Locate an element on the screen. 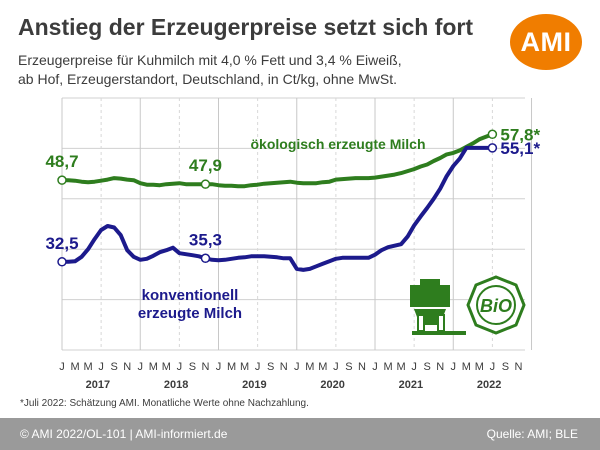 The image size is (600, 450). bio-seal-icon: BiO is located at coordinates (496, 305).